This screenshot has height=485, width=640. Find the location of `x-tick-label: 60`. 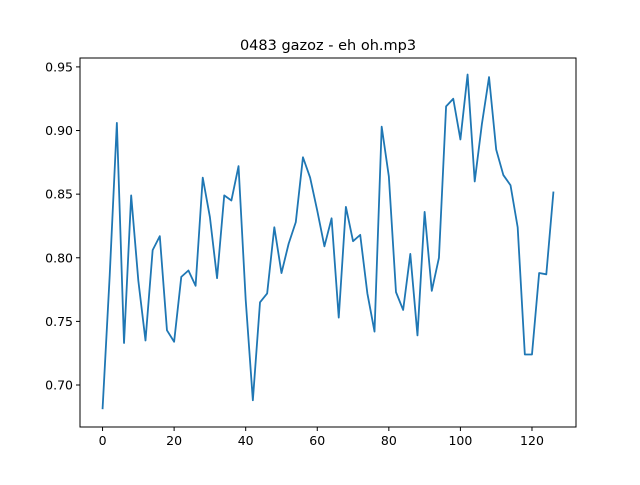

x-tick-label: 60 is located at coordinates (317, 440).